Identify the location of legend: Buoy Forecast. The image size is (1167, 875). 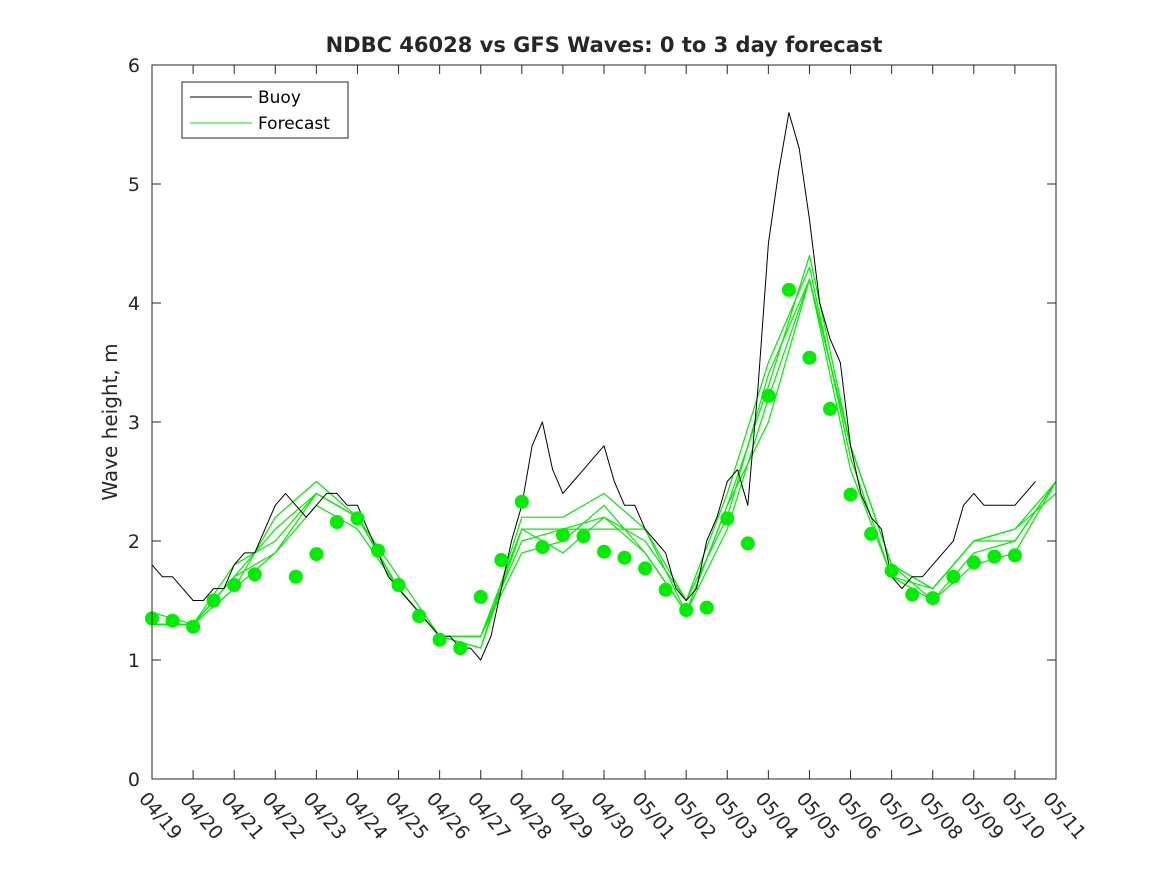
(265, 110).